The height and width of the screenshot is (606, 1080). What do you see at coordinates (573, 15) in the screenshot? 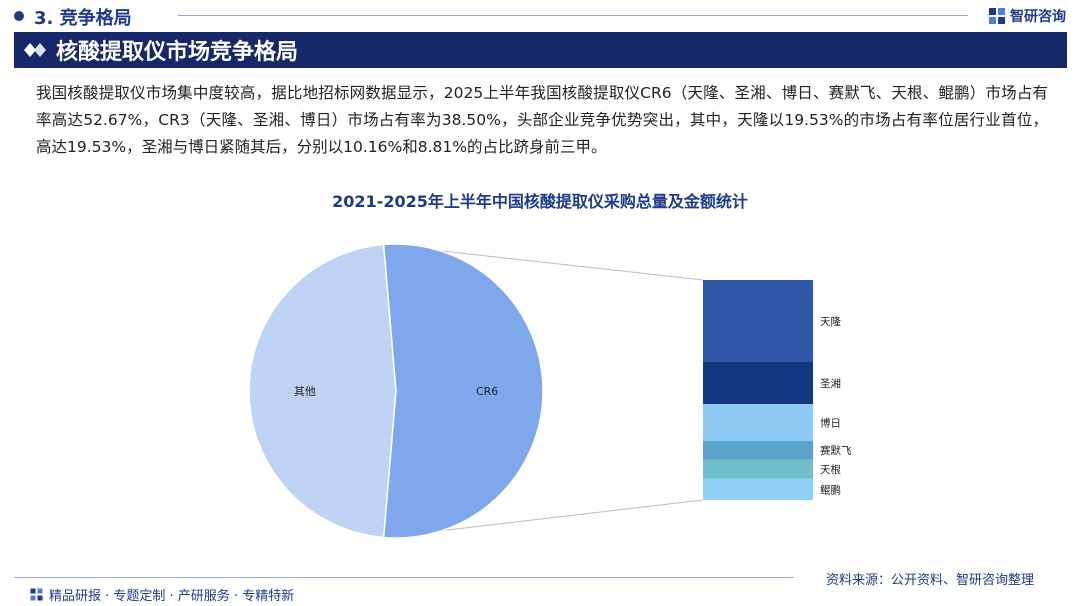
I see `top-divider` at bounding box center [573, 15].